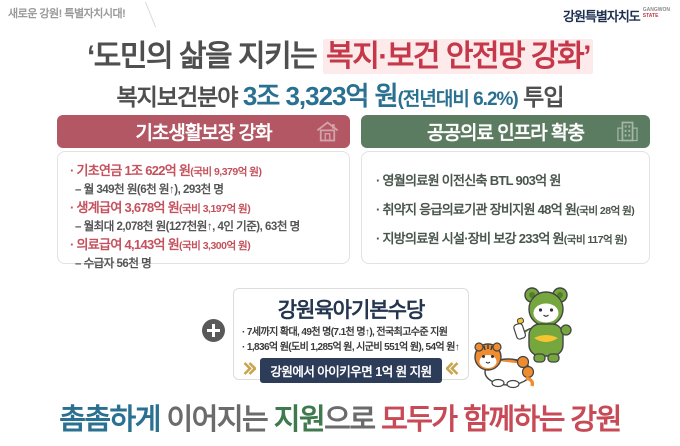 This screenshot has width=680, height=446. What do you see at coordinates (67, 14) in the screenshot?
I see `top-slogan: 새로운 강원! 특별자치시대!` at bounding box center [67, 14].